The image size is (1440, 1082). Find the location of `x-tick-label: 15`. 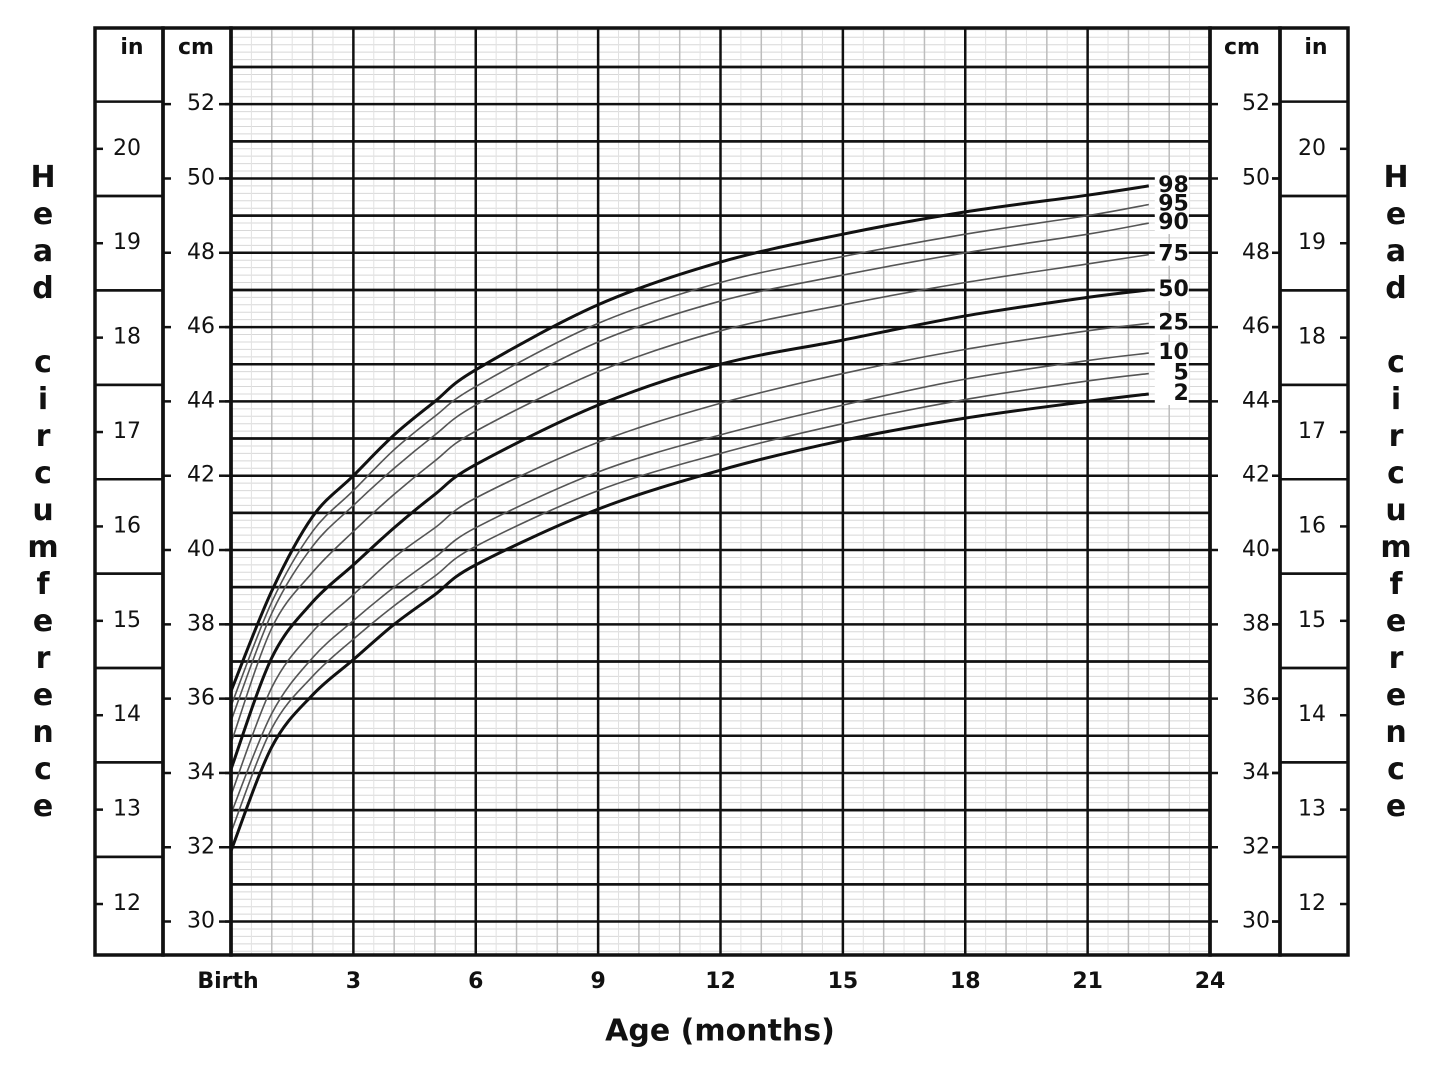

x-tick-label: 15 is located at coordinates (843, 981).